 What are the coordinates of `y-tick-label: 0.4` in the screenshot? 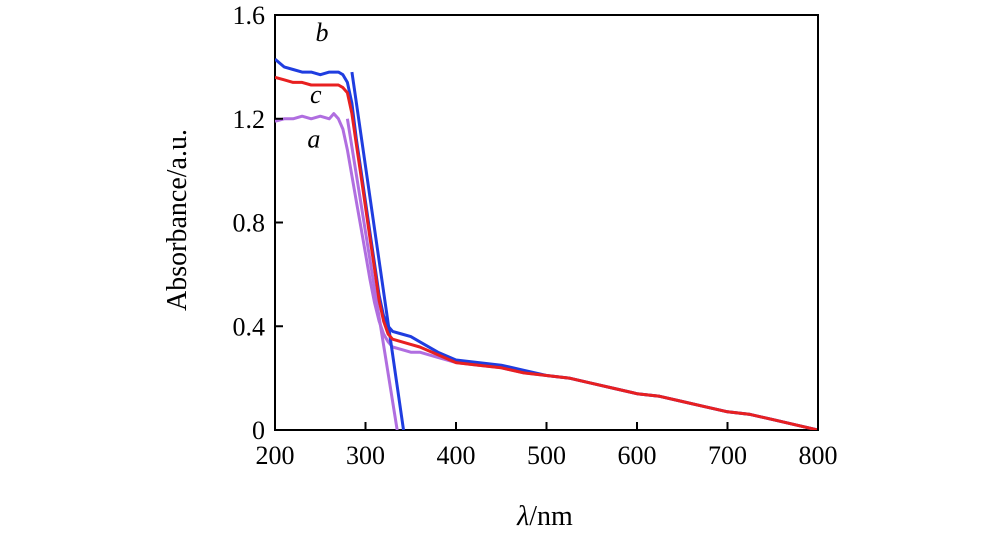 It's located at (249, 326).